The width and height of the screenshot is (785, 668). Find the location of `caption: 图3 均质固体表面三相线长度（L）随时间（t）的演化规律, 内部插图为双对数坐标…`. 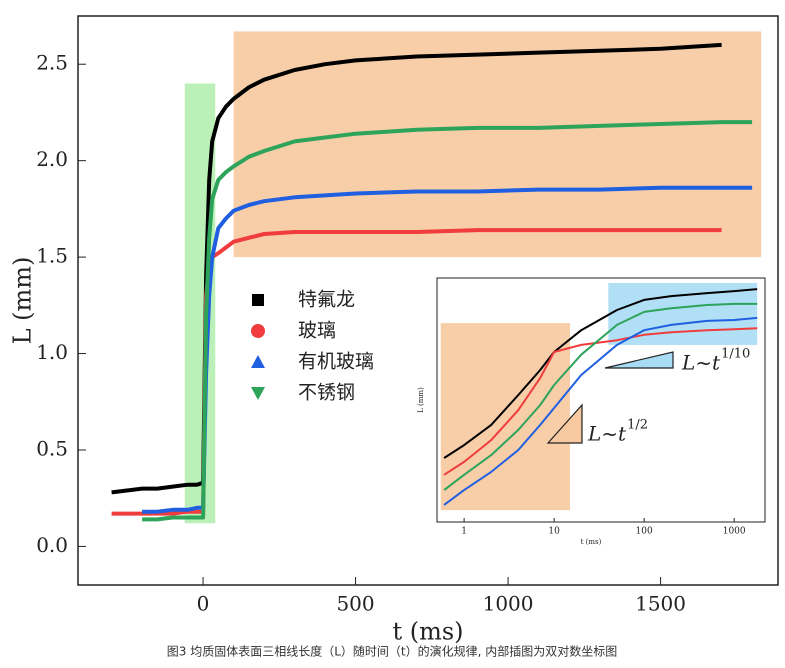

caption: 图3 均质固体表面三相线长度（L）随时间（t）的演化规律, 内部插图为双对数坐标… is located at coordinates (392, 651).